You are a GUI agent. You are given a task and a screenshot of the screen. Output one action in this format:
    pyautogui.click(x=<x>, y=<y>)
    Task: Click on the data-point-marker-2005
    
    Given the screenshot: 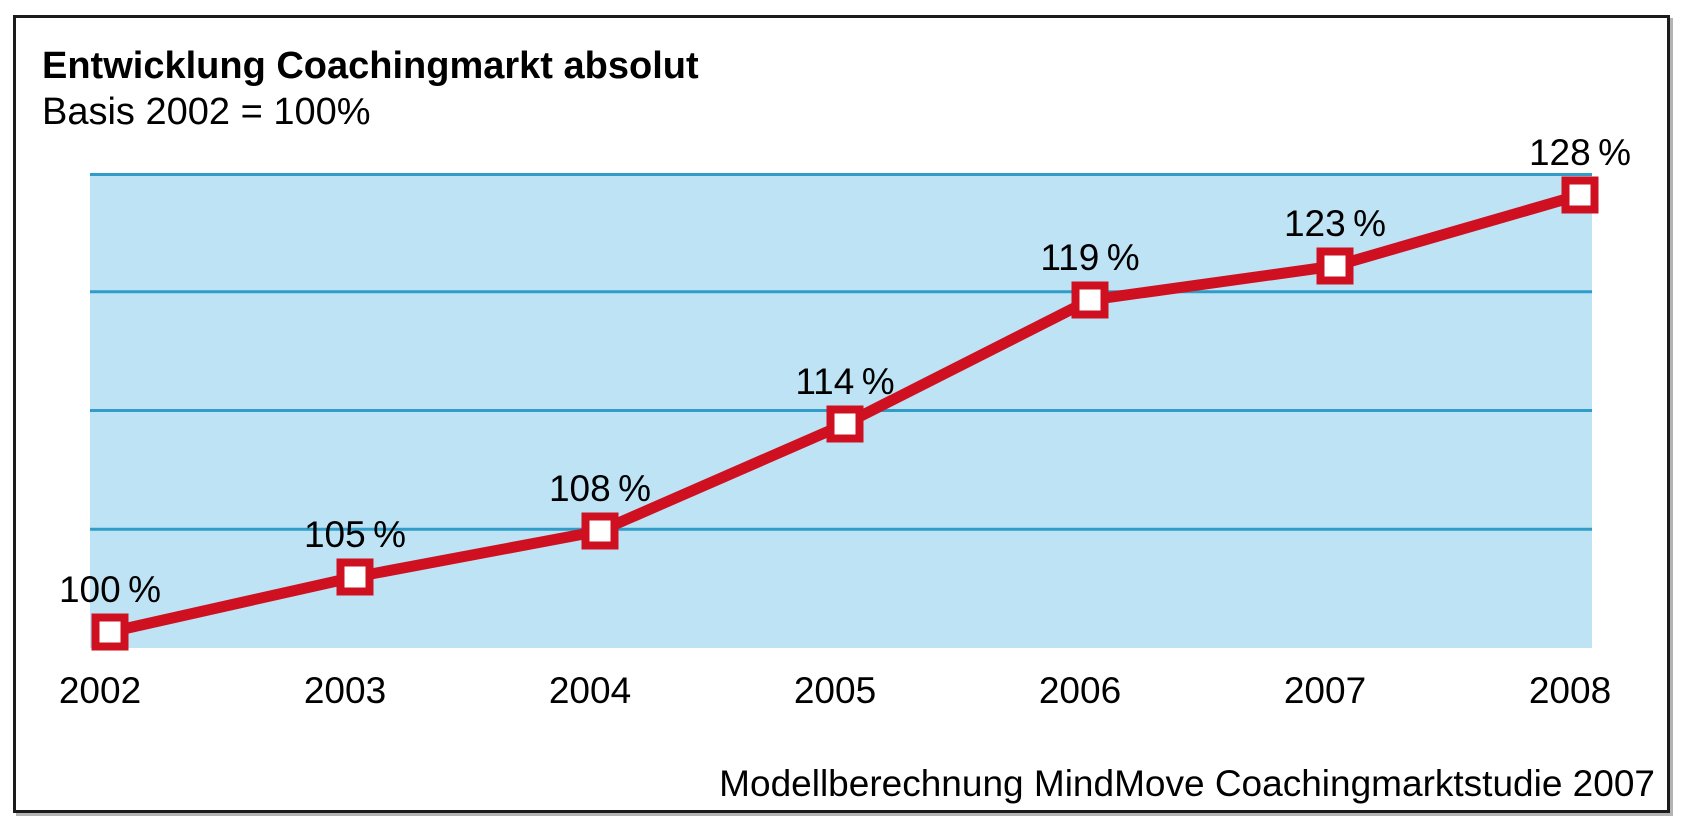 What is the action you would take?
    pyautogui.click(x=845, y=424)
    